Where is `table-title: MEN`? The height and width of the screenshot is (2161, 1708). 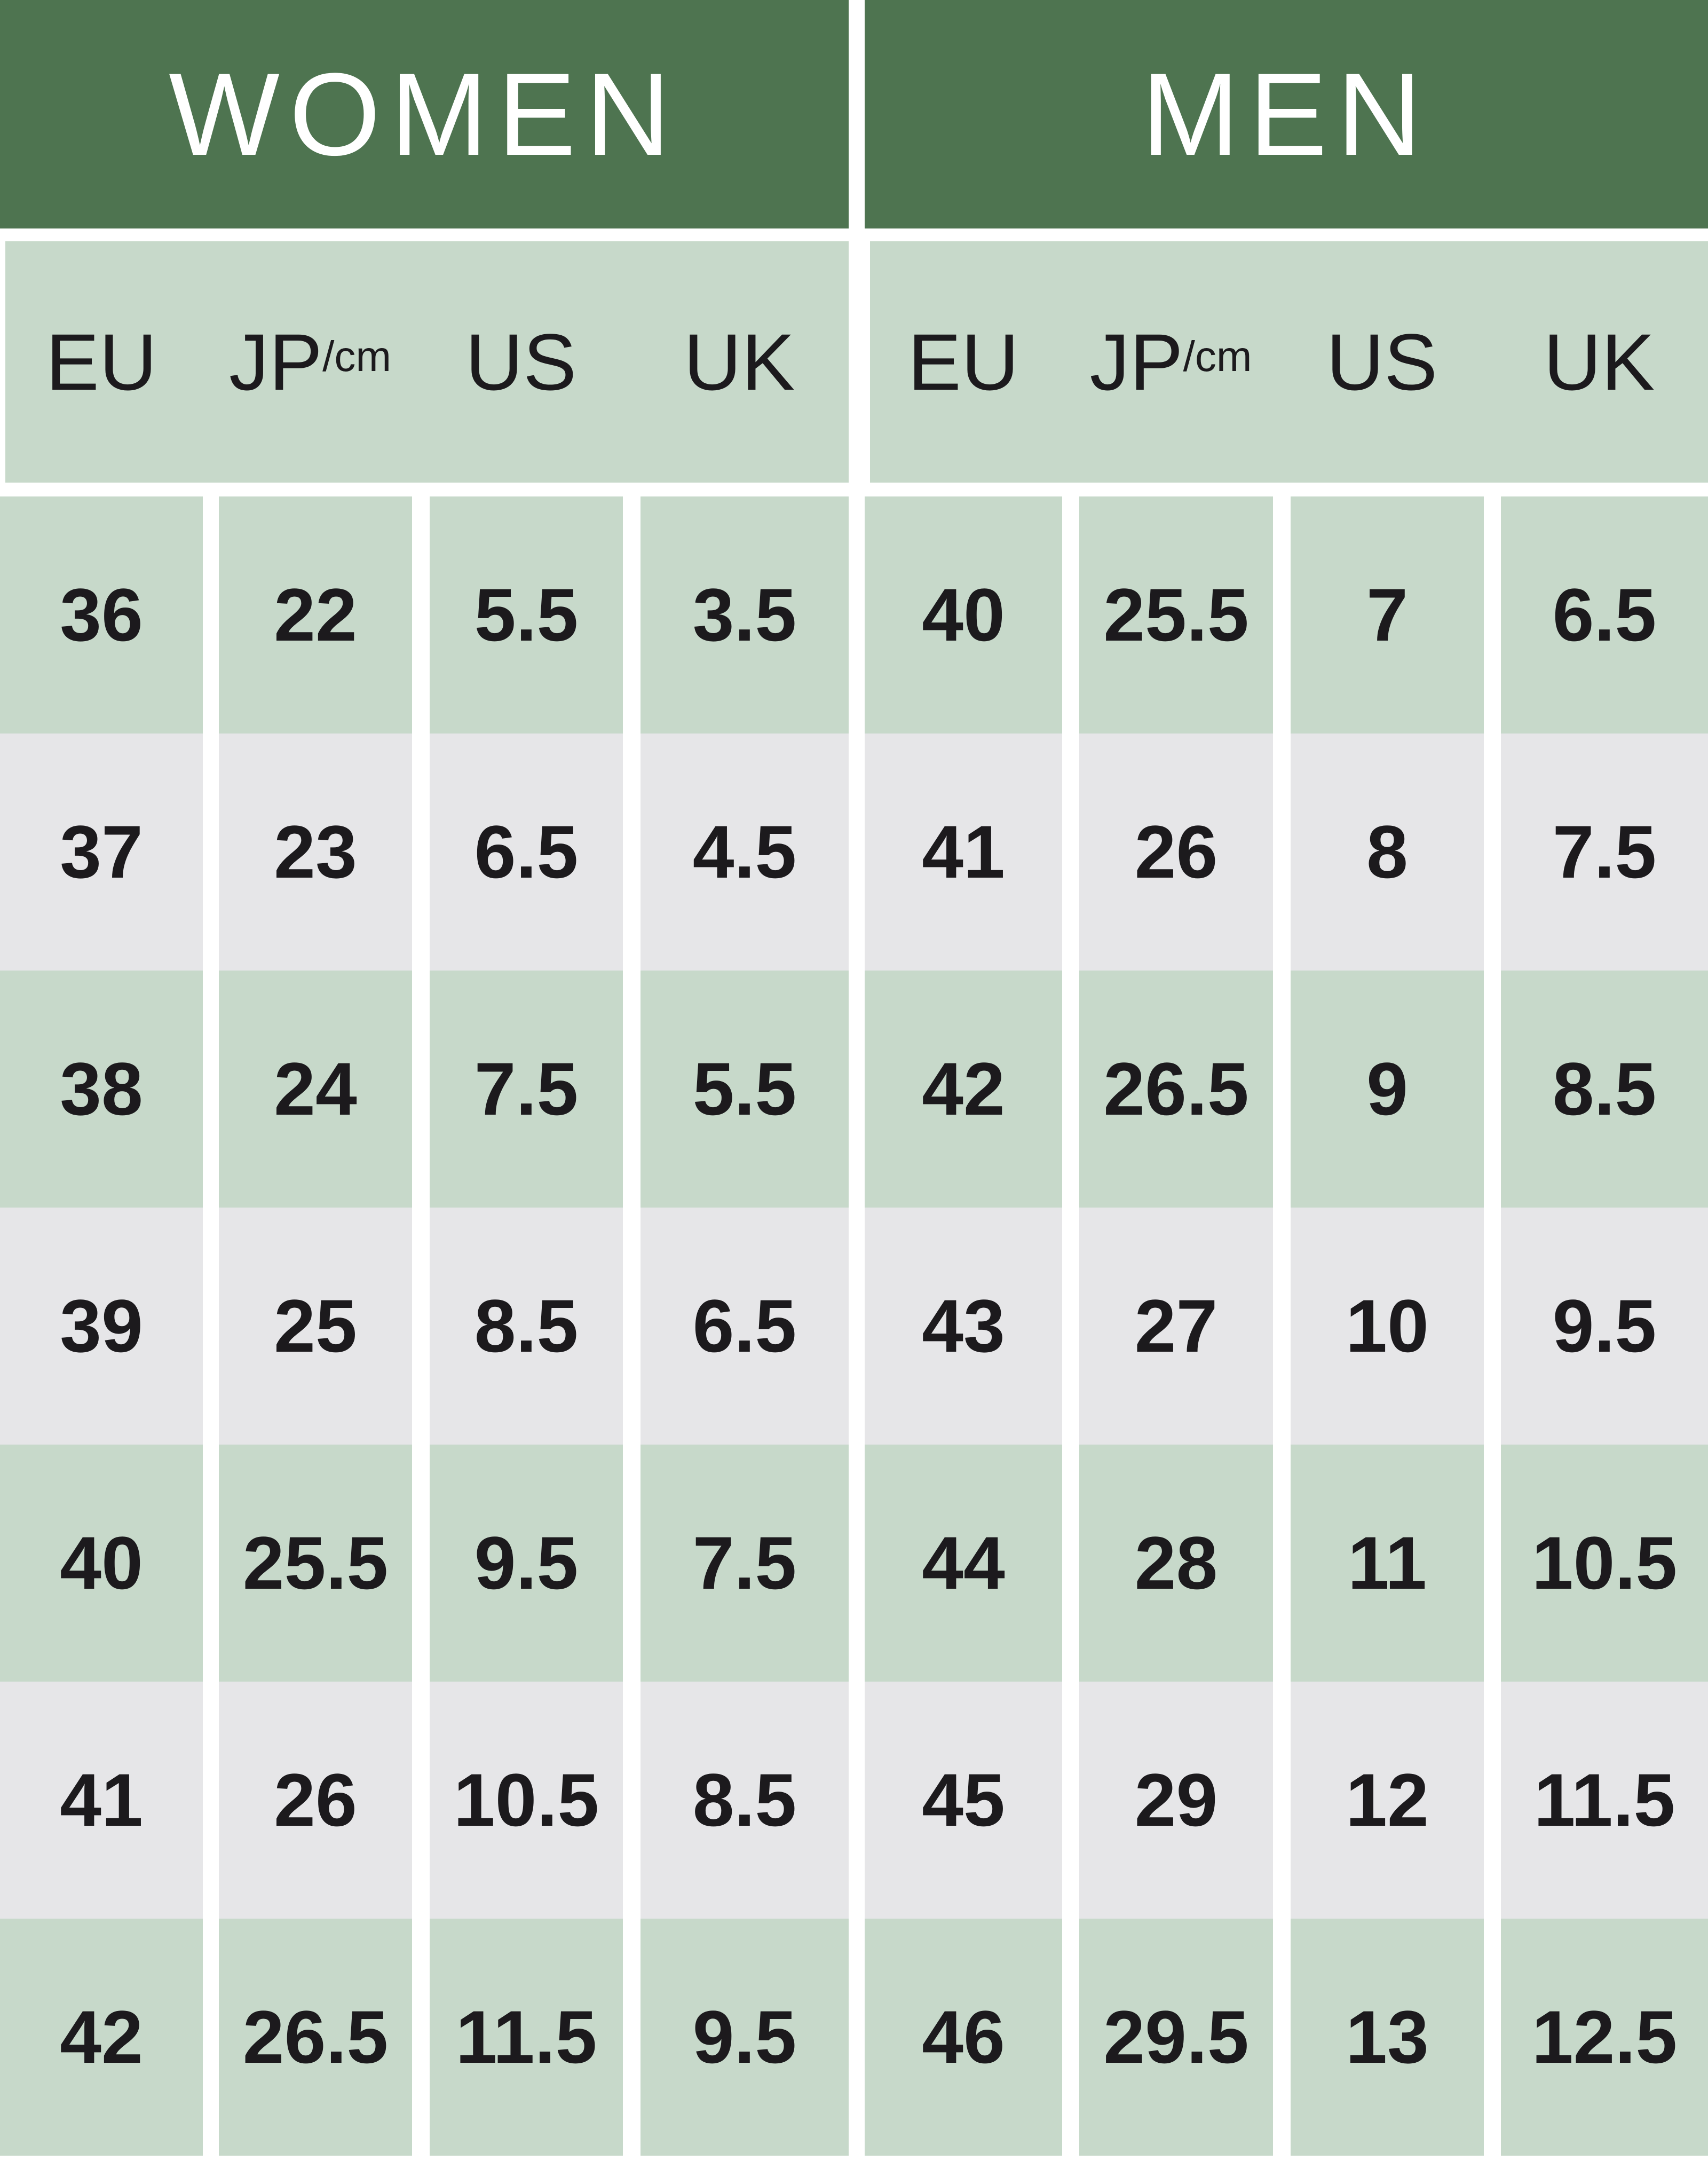 table-title: MEN is located at coordinates (1286, 114).